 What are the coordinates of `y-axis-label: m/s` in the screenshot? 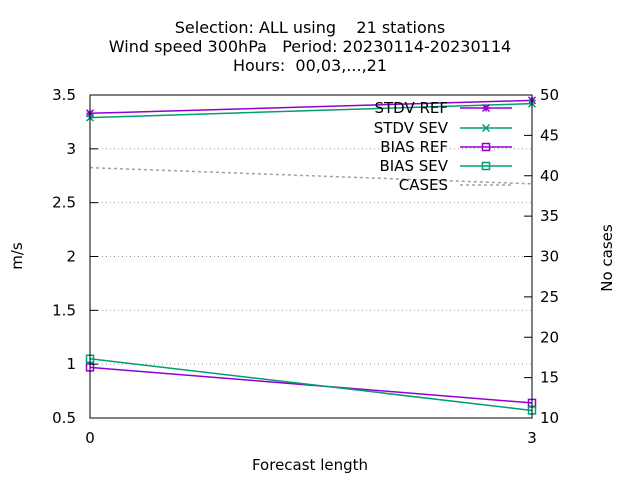 It's located at (17, 256).